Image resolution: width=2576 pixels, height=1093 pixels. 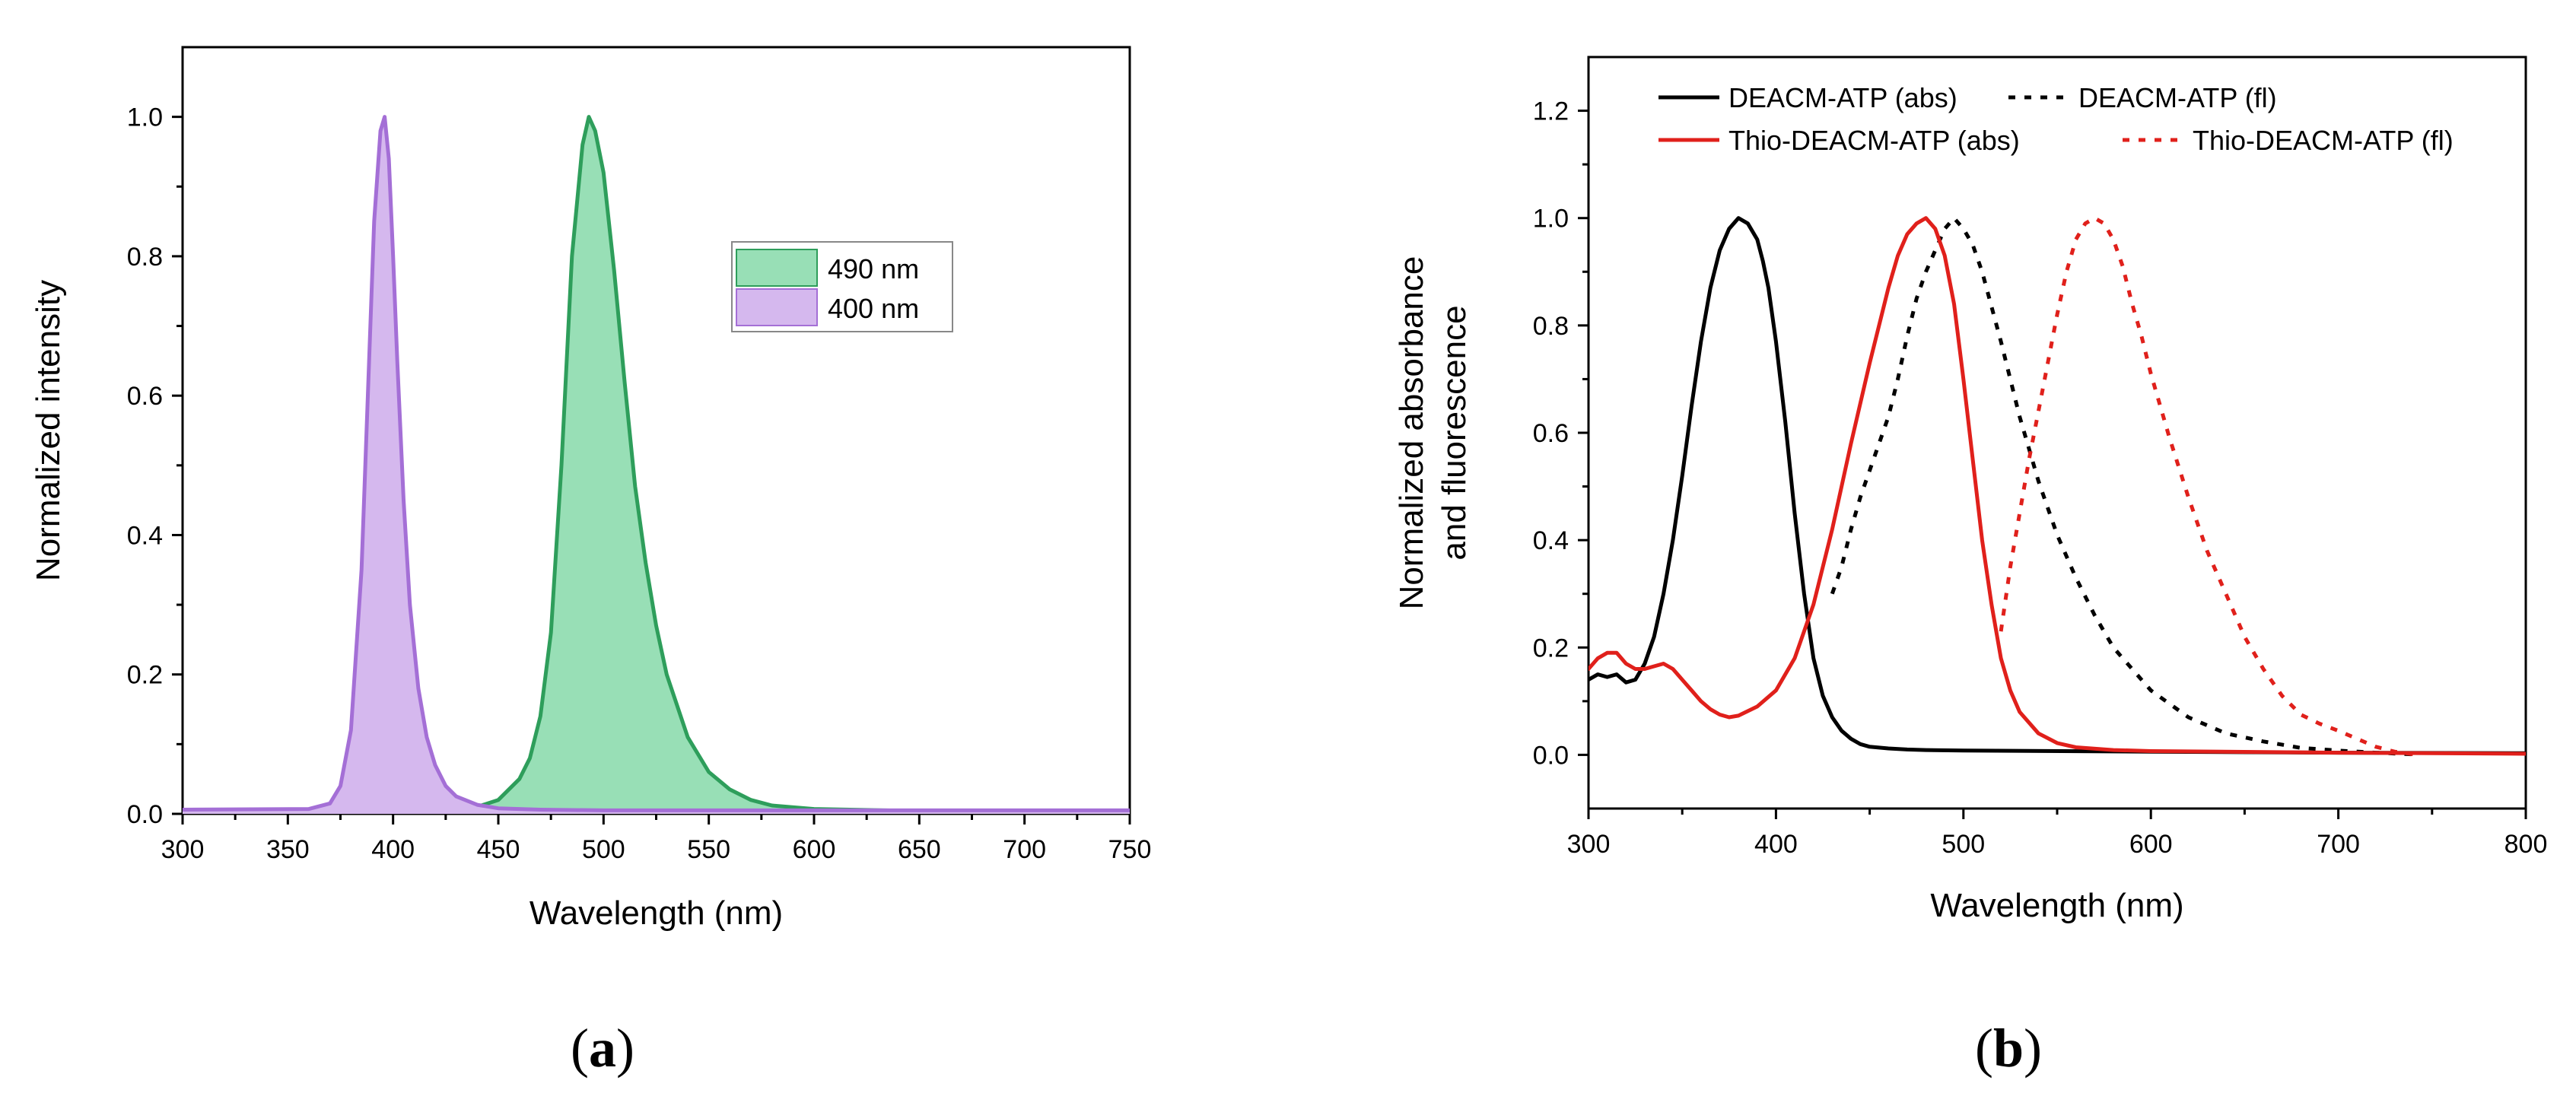 I want to click on x-tick-label: 800, so click(x=2526, y=844).